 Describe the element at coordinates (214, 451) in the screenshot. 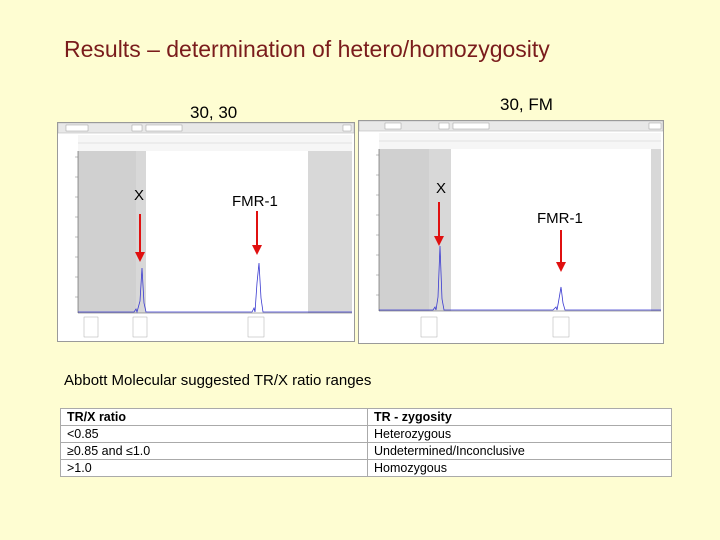

I see `table-cell-ratio: ≥0.85 and ≤1.0` at that location.